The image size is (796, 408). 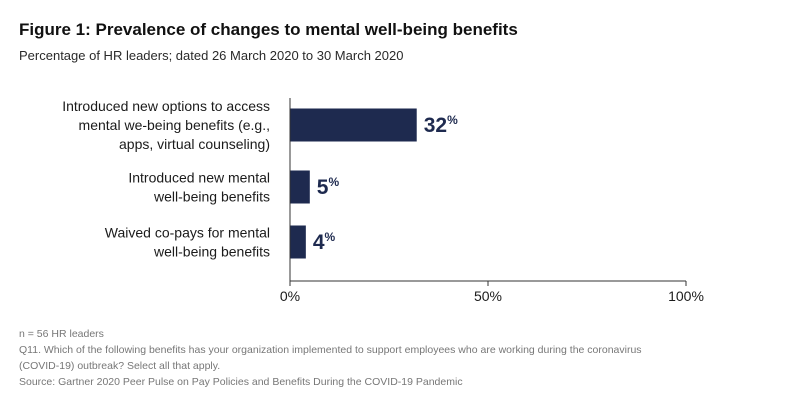 What do you see at coordinates (199, 187) in the screenshot?
I see `category-label-2: Introduced new mental well-being benefits` at bounding box center [199, 187].